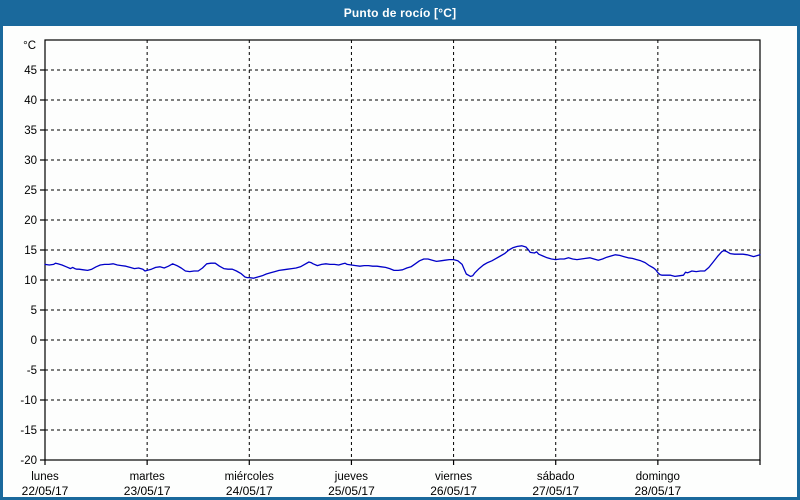  What do you see at coordinates (28, 461) in the screenshot?
I see `y-tick-label: -20` at bounding box center [28, 461].